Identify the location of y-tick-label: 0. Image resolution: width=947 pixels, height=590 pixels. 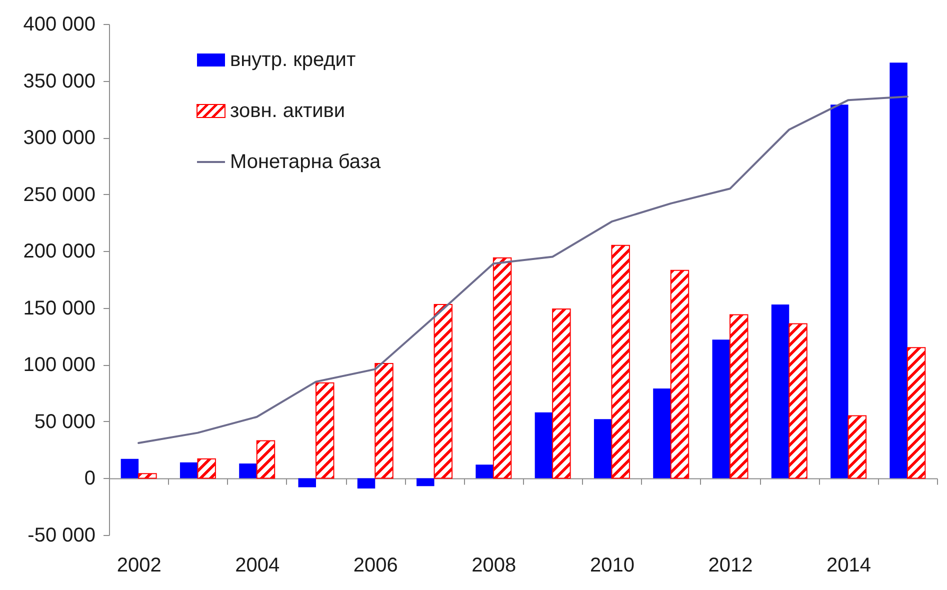
(90, 479).